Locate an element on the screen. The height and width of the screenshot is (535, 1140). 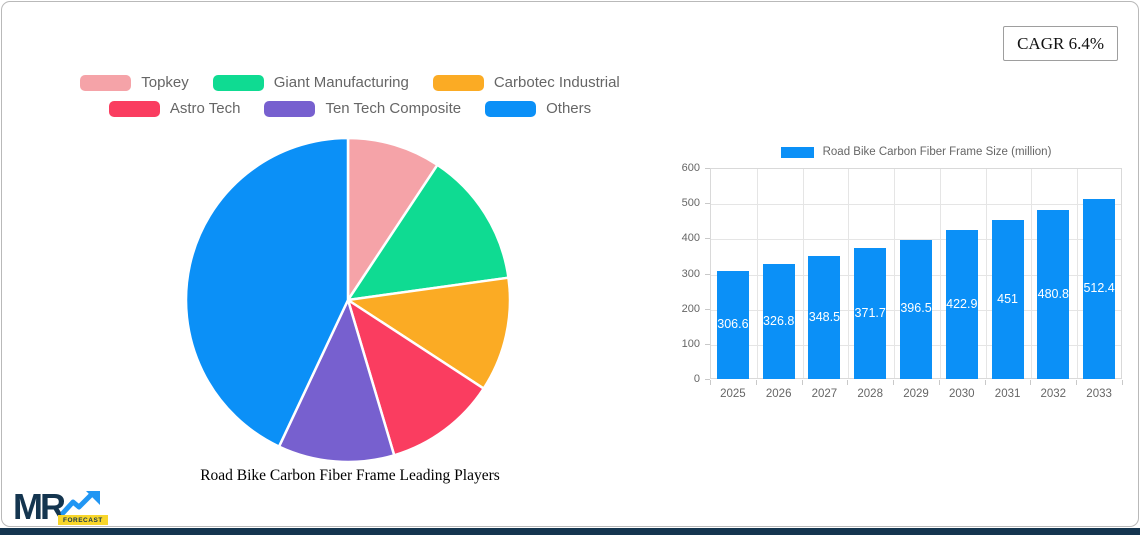
bar-2026 is located at coordinates (778, 321).